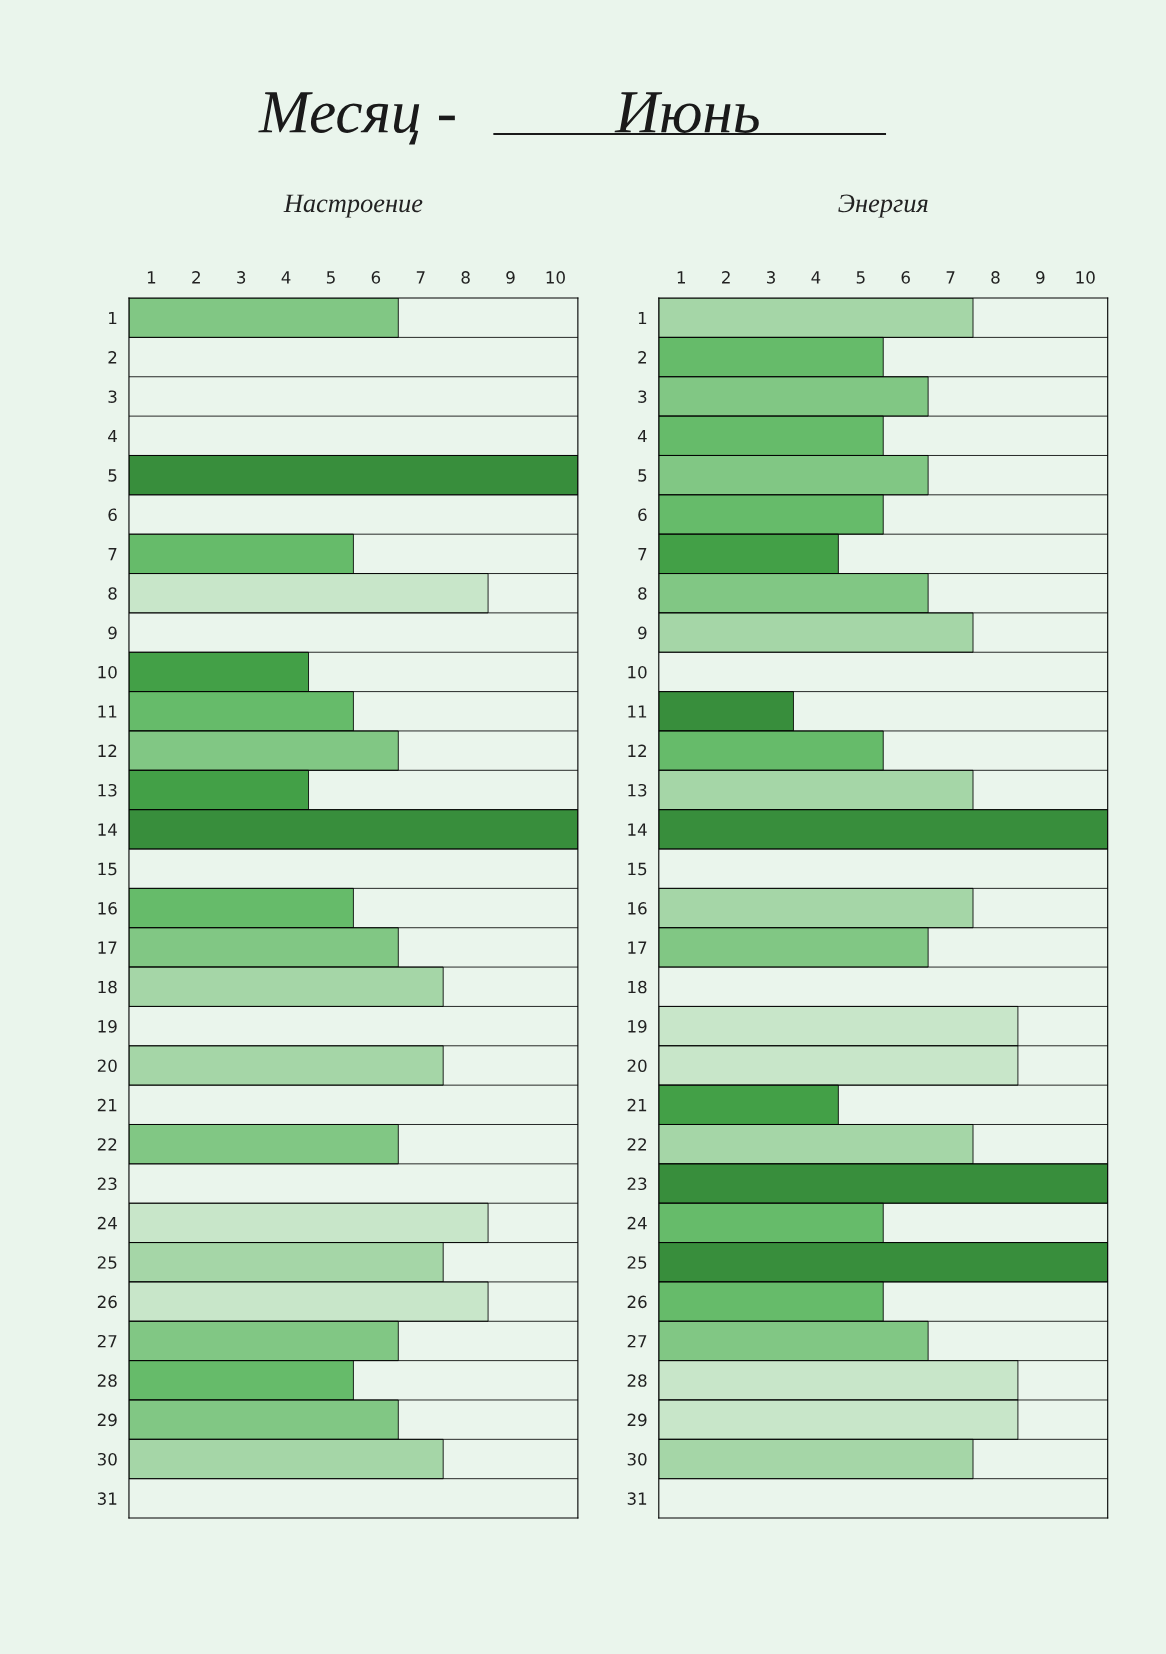 This screenshot has height=1654, width=1166. Describe the element at coordinates (353, 206) in the screenshot. I see `chart-title: Настроение` at that location.